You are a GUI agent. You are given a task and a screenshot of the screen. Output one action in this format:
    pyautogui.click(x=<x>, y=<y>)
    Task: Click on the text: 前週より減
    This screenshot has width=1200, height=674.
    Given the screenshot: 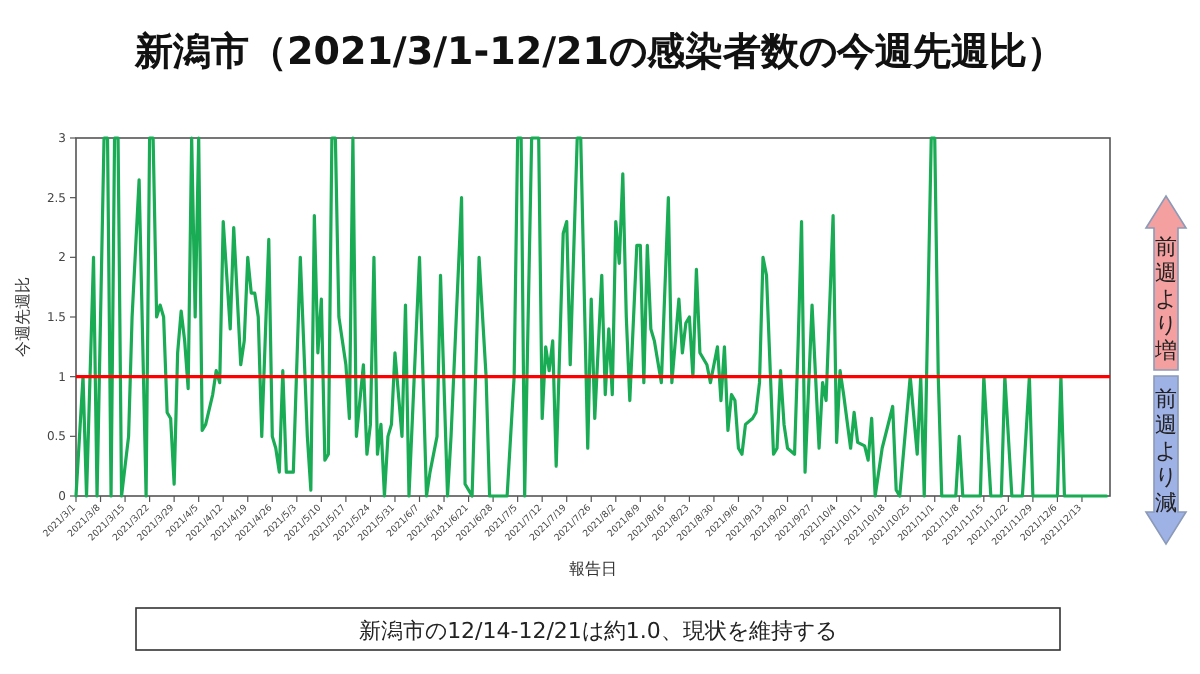 What is the action you would take?
    pyautogui.click(x=1166, y=451)
    